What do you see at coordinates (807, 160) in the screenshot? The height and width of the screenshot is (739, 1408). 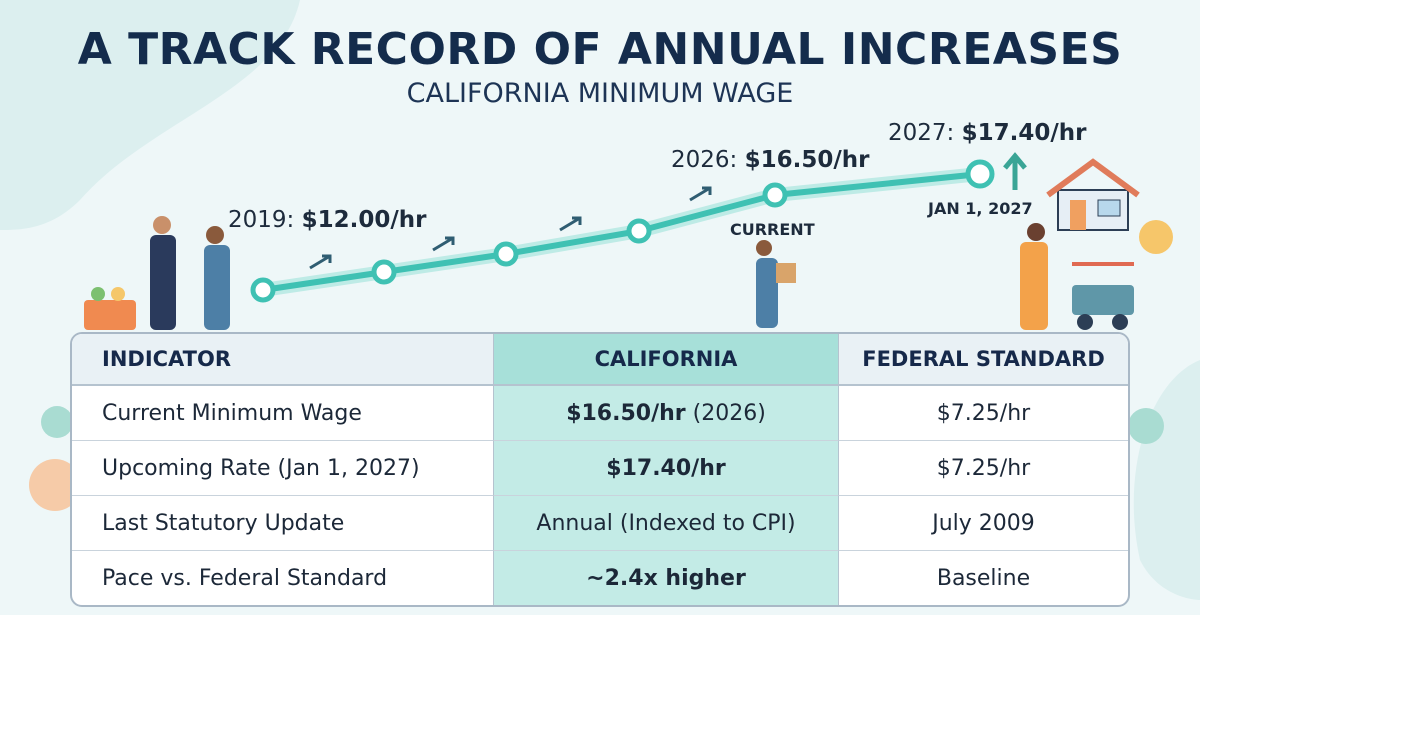 I see `rate: $16.50/hr` at bounding box center [807, 160].